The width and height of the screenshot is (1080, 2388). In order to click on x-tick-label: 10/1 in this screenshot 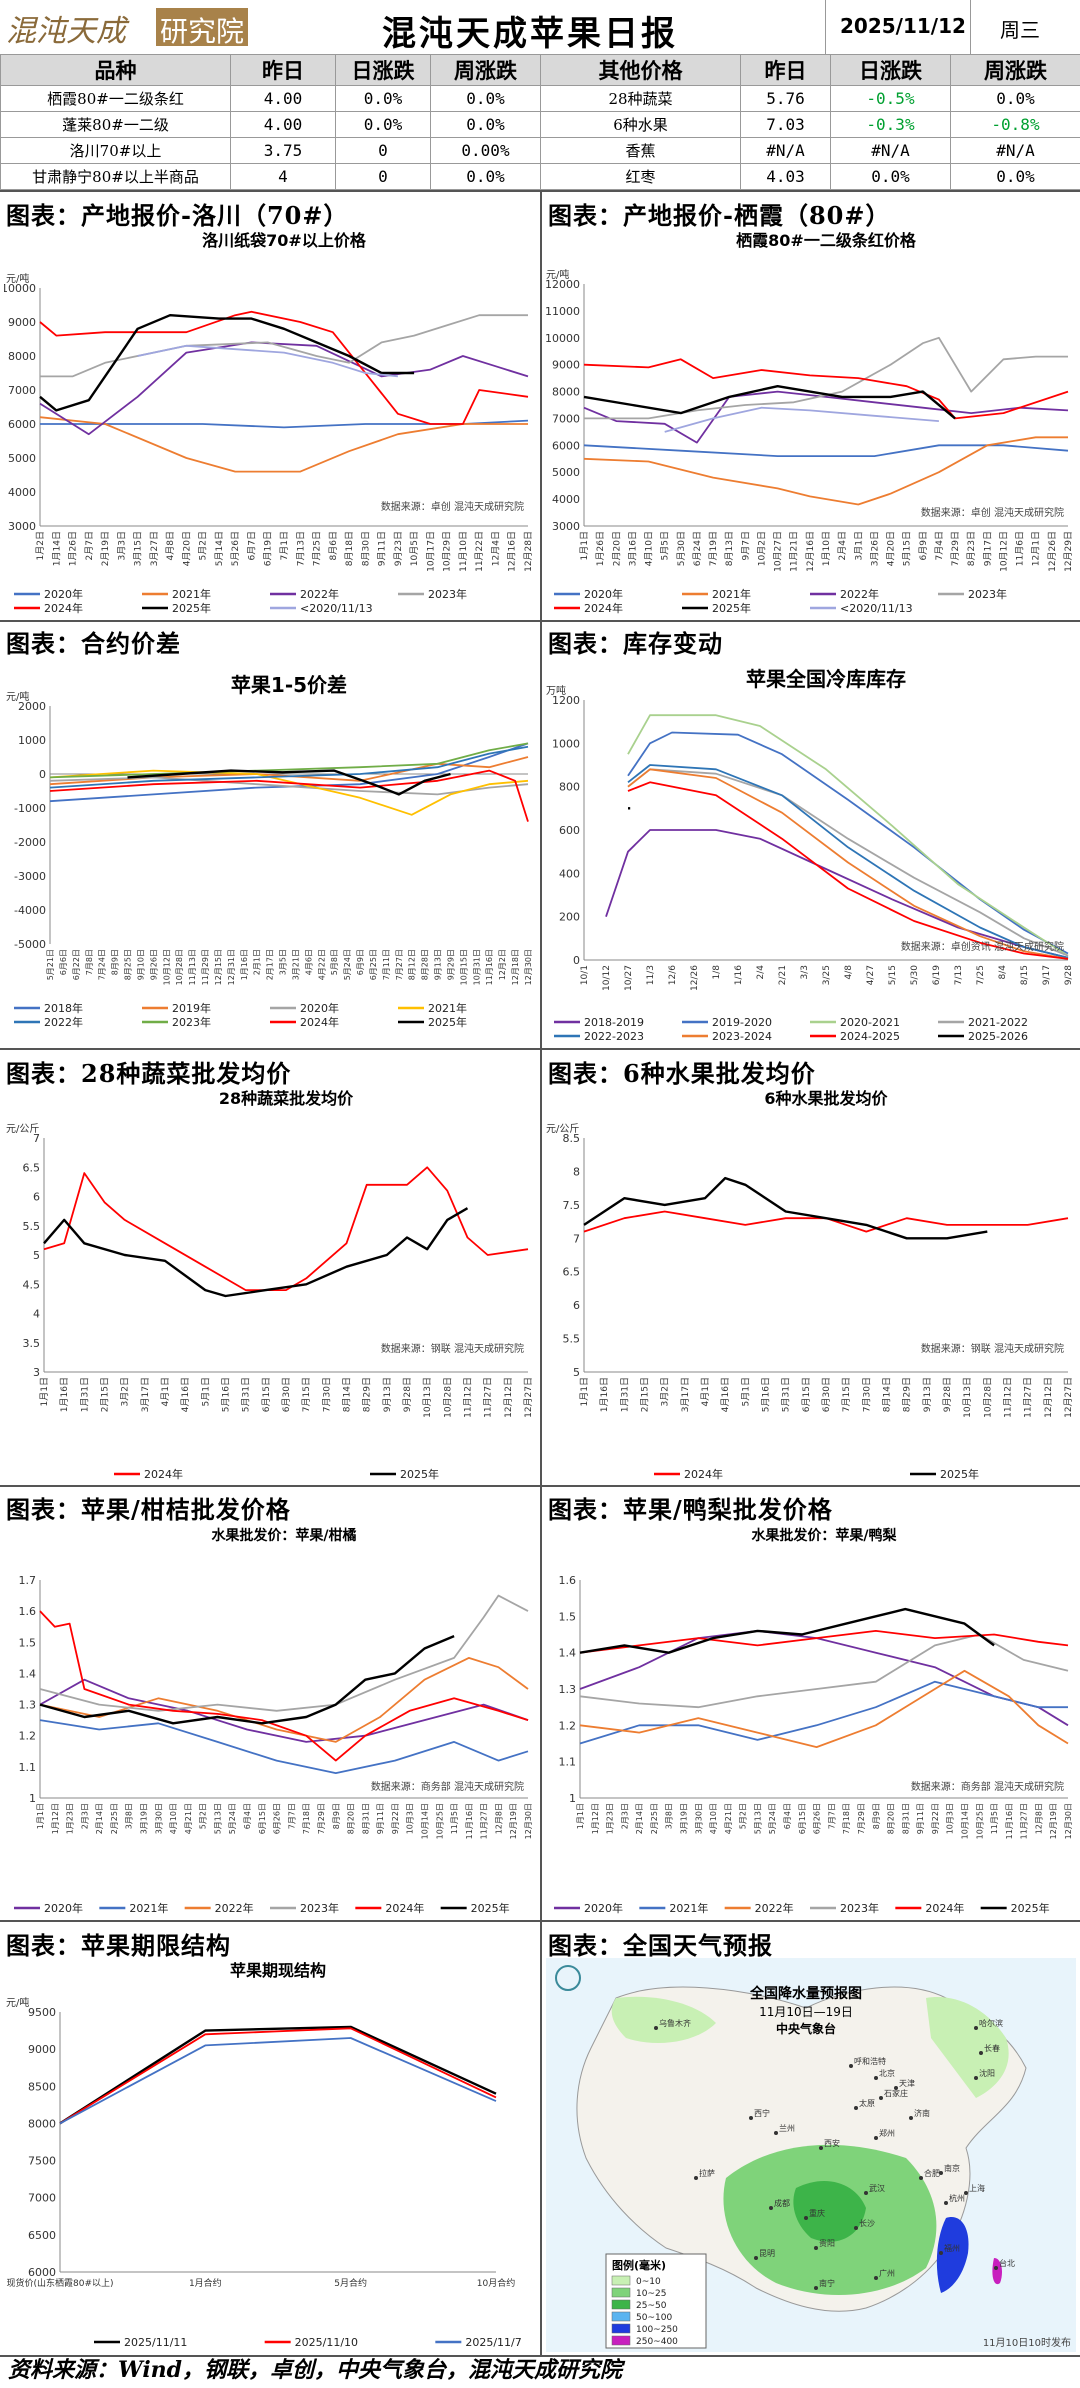, I will do `click(585, 975)`.